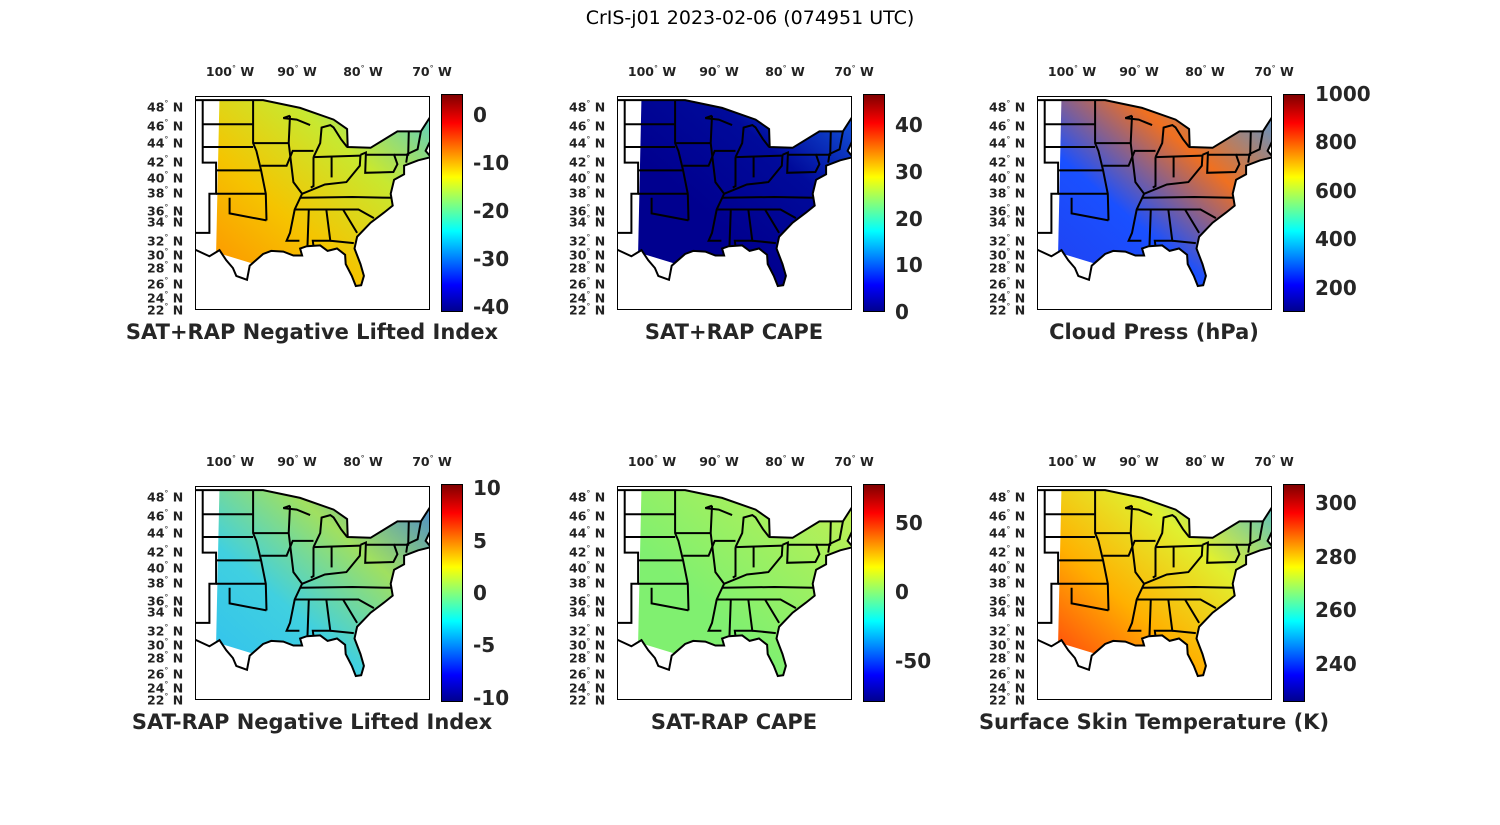 Image resolution: width=1500 pixels, height=825 pixels. I want to click on colorbar-tick-label: 240, so click(1336, 664).